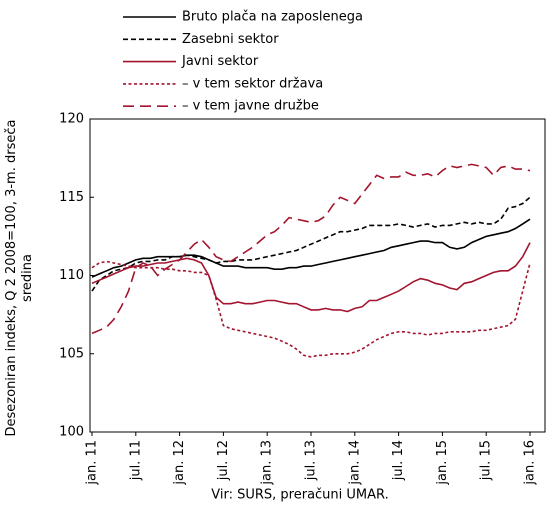 The width and height of the screenshot is (553, 512). What do you see at coordinates (179, 463) in the screenshot?
I see `x-tick-label: jan. 12` at bounding box center [179, 463].